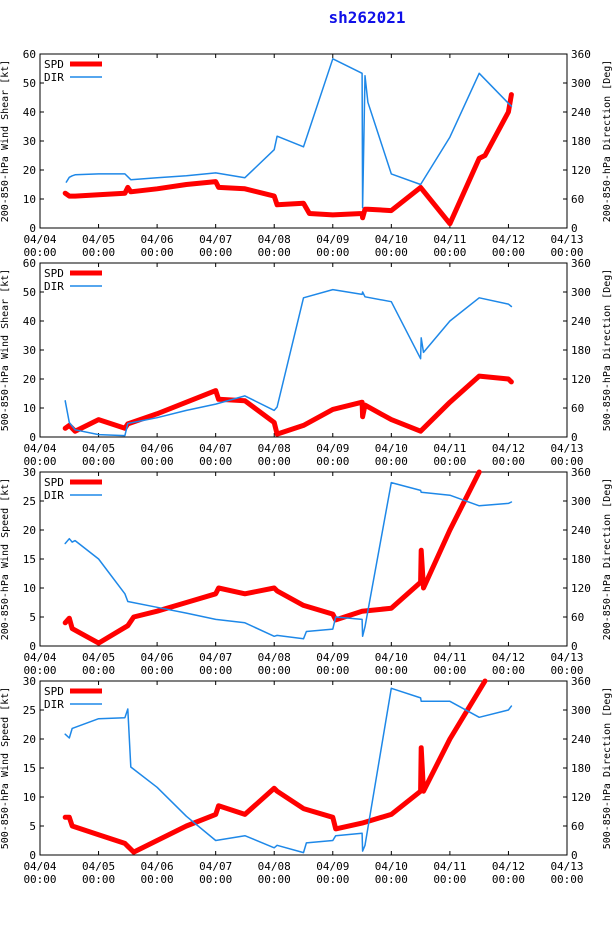 Image resolution: width=614 pixels, height=936 pixels. What do you see at coordinates (29, 263) in the screenshot?
I see `y-tick-label: 60` at bounding box center [29, 263].